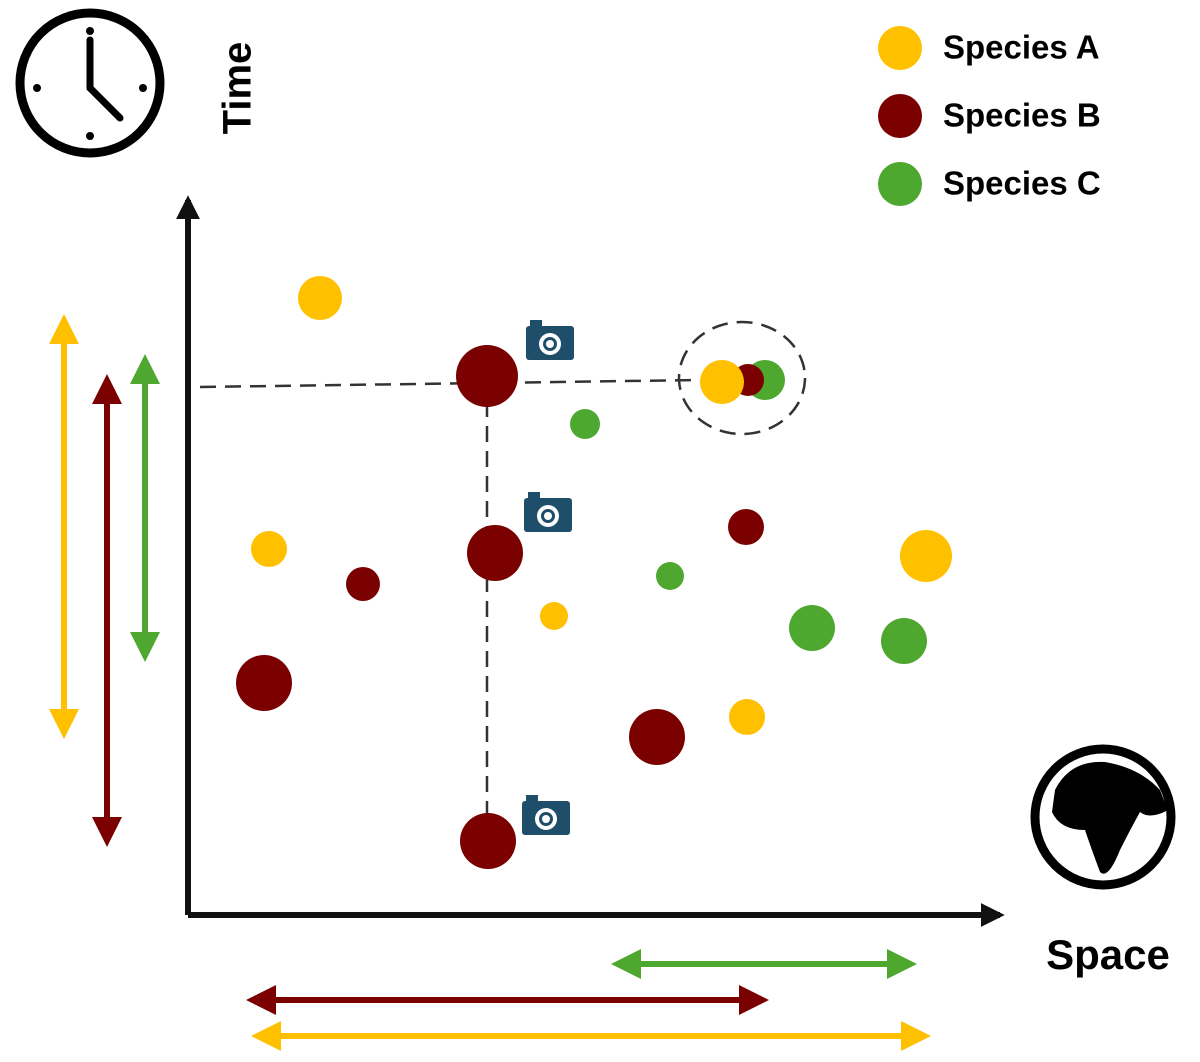 This screenshot has height=1062, width=1200. Describe the element at coordinates (1022, 183) in the screenshot. I see `legend-label: Species C` at that location.